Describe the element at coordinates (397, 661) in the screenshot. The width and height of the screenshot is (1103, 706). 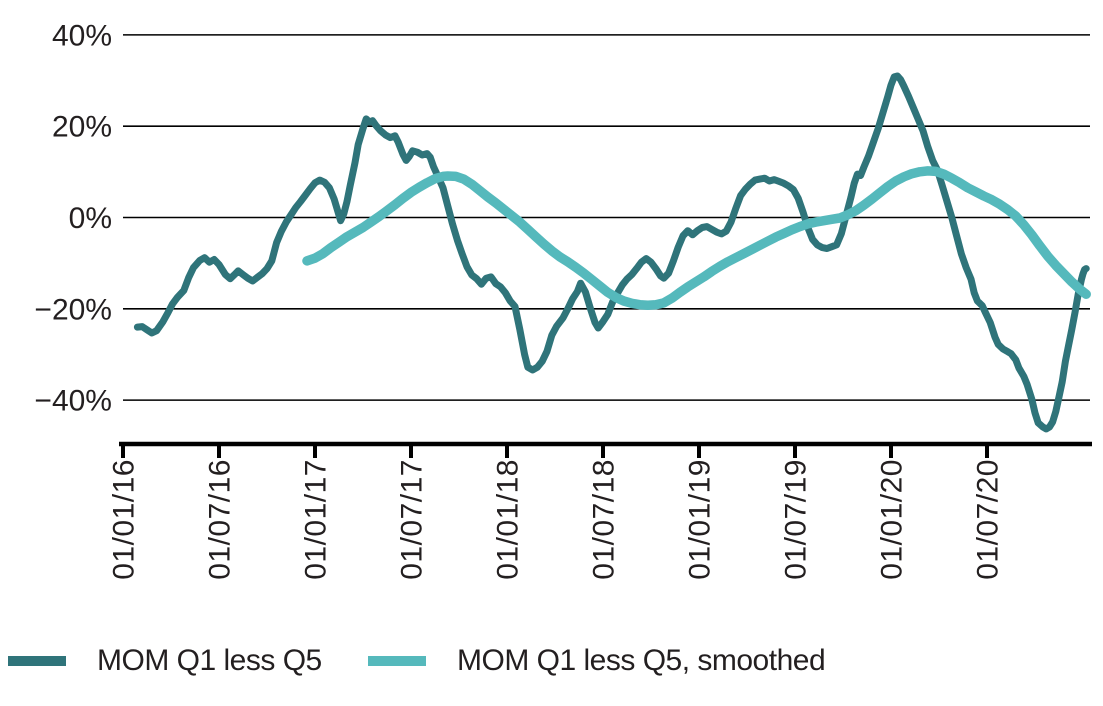
I see `legend-swatch-mom-q1-less-q5-smoothed` at that location.